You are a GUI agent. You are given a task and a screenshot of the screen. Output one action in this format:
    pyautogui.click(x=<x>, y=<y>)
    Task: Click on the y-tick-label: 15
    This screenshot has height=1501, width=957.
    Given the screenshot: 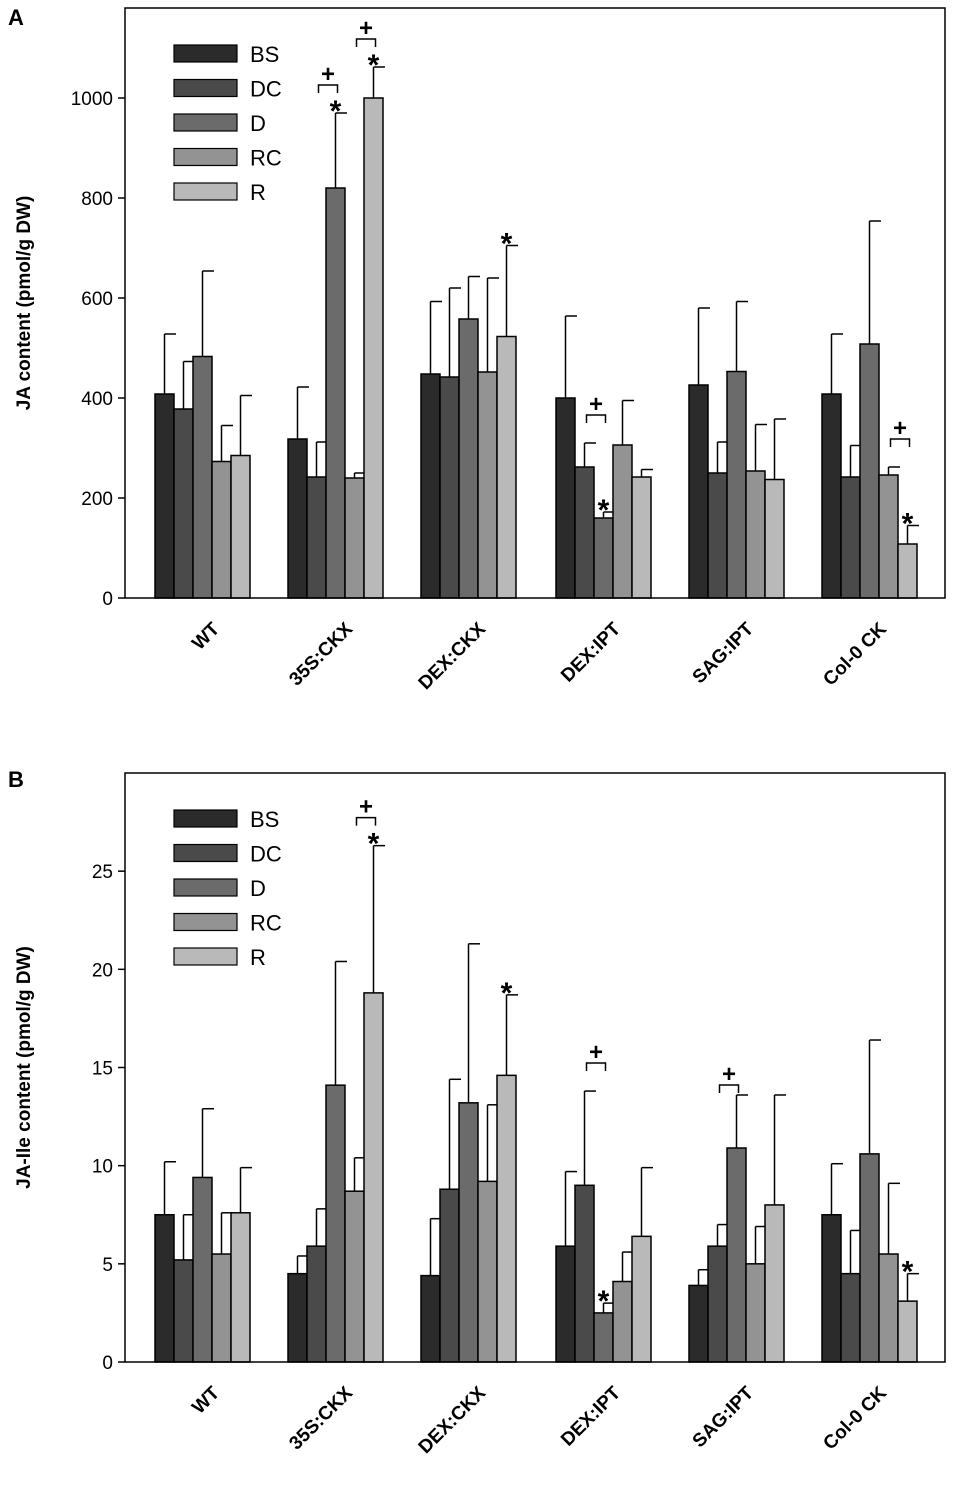 What is the action you would take?
    pyautogui.click(x=102, y=1069)
    